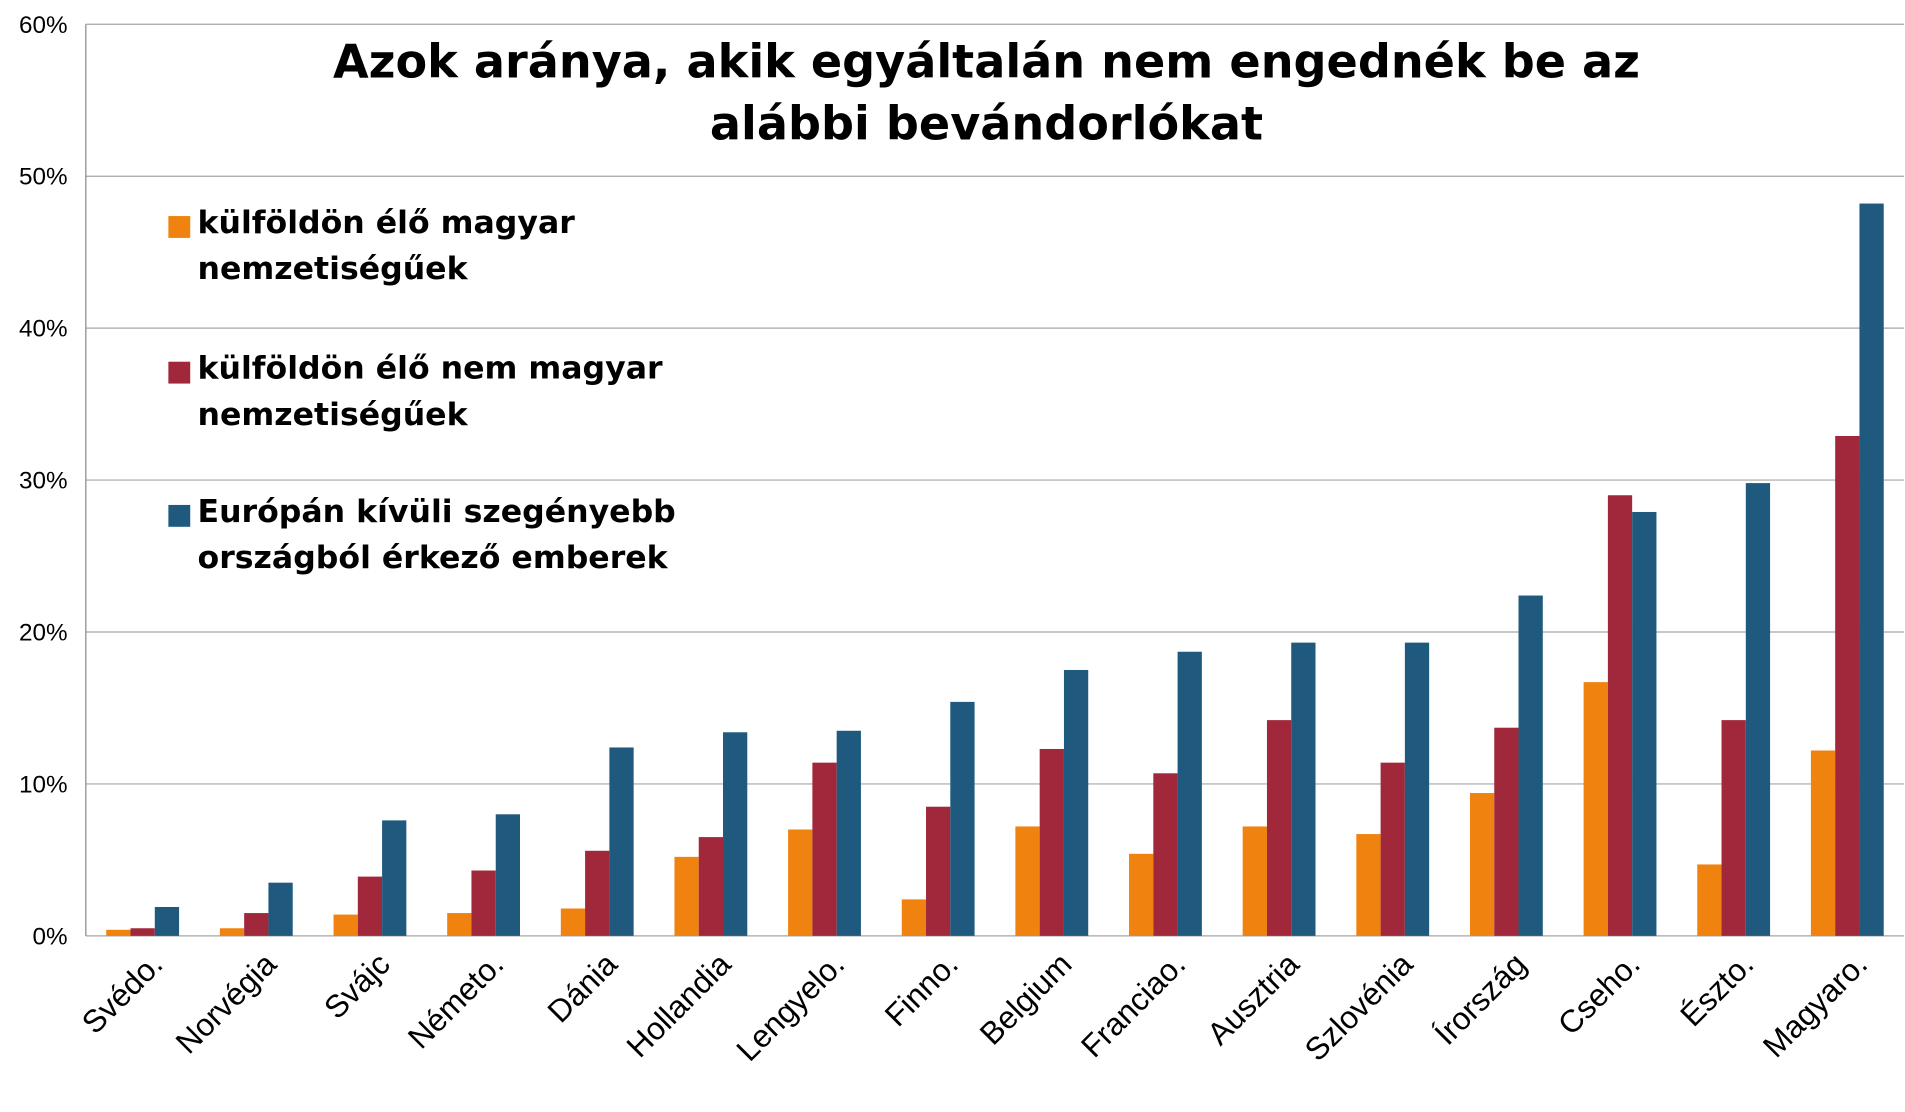  I want to click on x-tick-label: Lengyelo., so click(790, 1007).